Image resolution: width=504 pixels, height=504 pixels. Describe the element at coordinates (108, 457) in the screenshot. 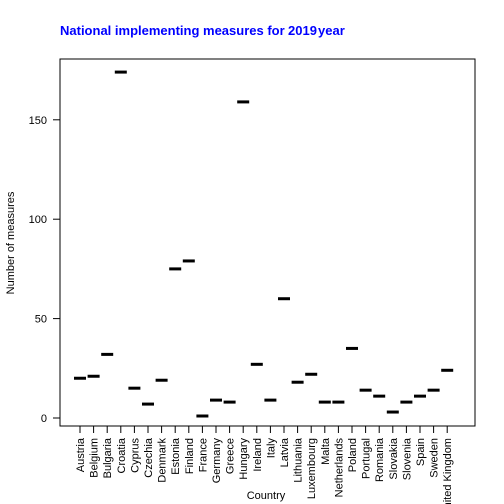

I see `x-tick-label: Bulgaria` at that location.